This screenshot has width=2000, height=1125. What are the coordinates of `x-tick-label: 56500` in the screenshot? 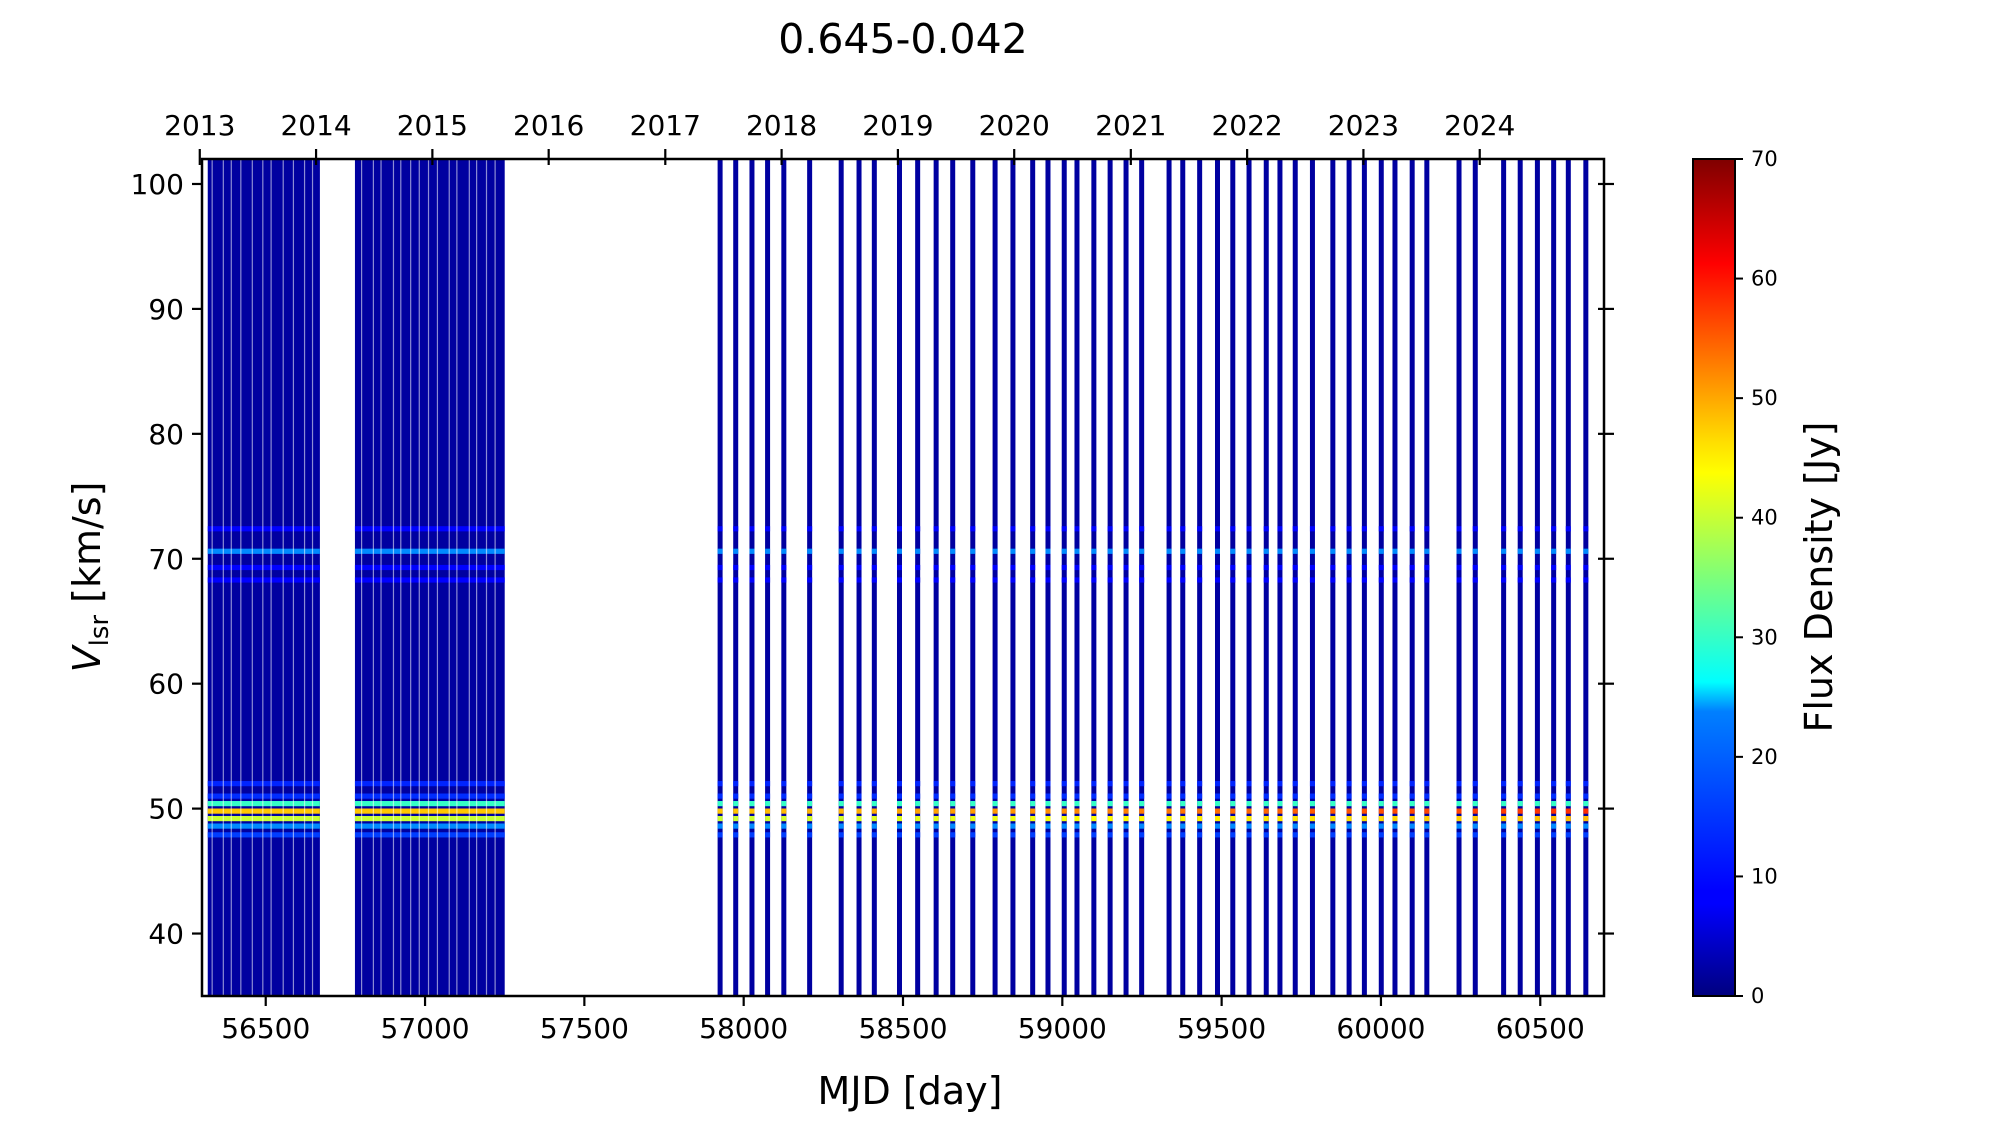 It's located at (265, 1028).